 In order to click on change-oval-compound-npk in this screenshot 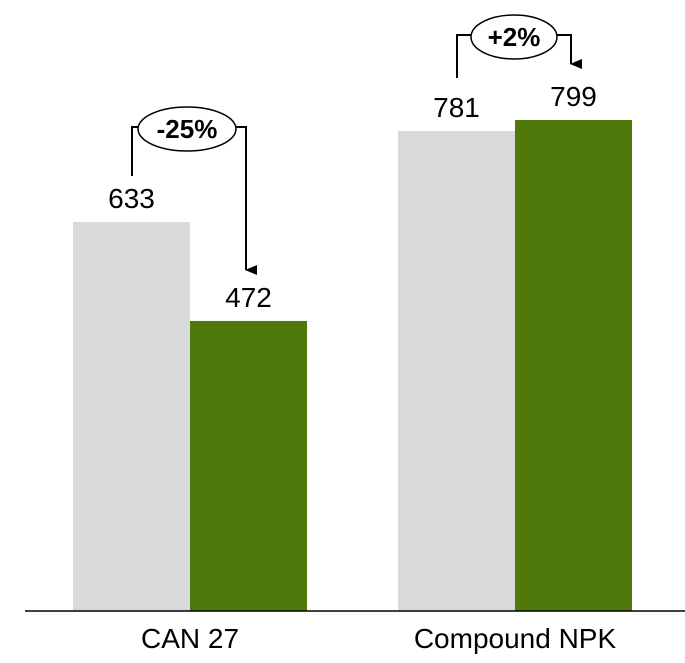, I will do `click(514, 37)`.